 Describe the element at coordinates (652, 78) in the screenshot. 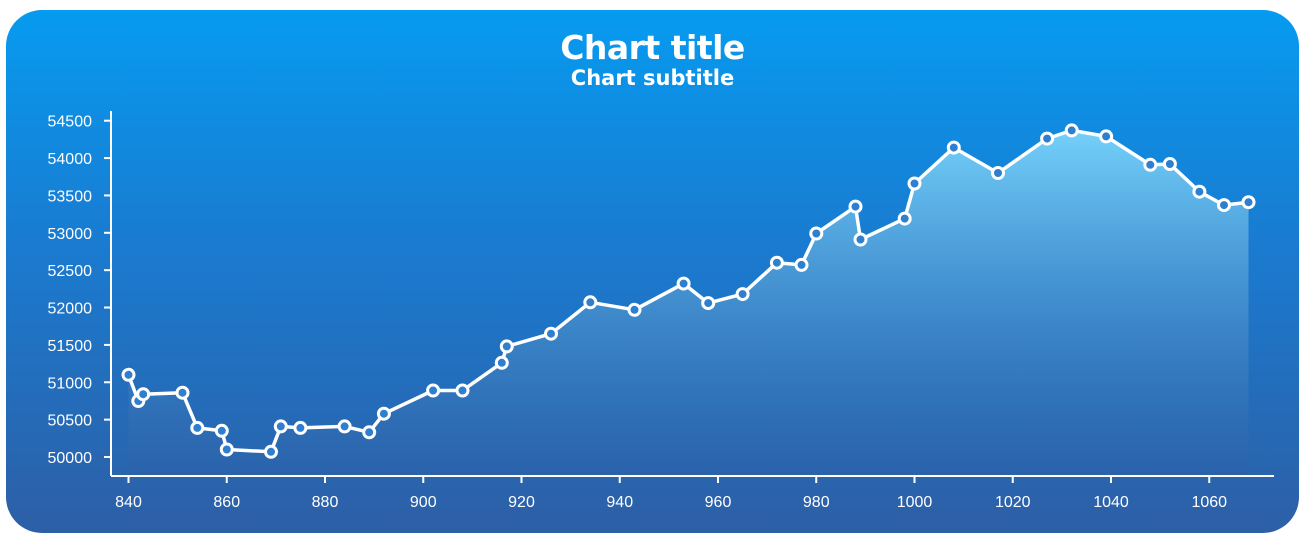

I see `chart-subtitle: Chart subtitle` at that location.